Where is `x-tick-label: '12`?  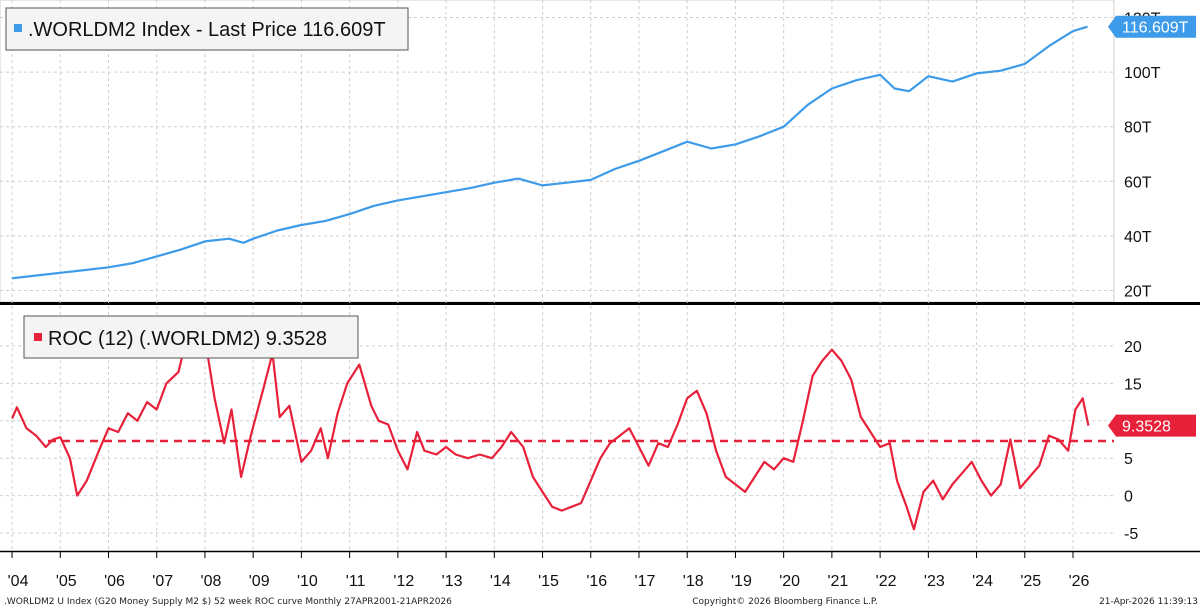
x-tick-label: '12 is located at coordinates (403, 581).